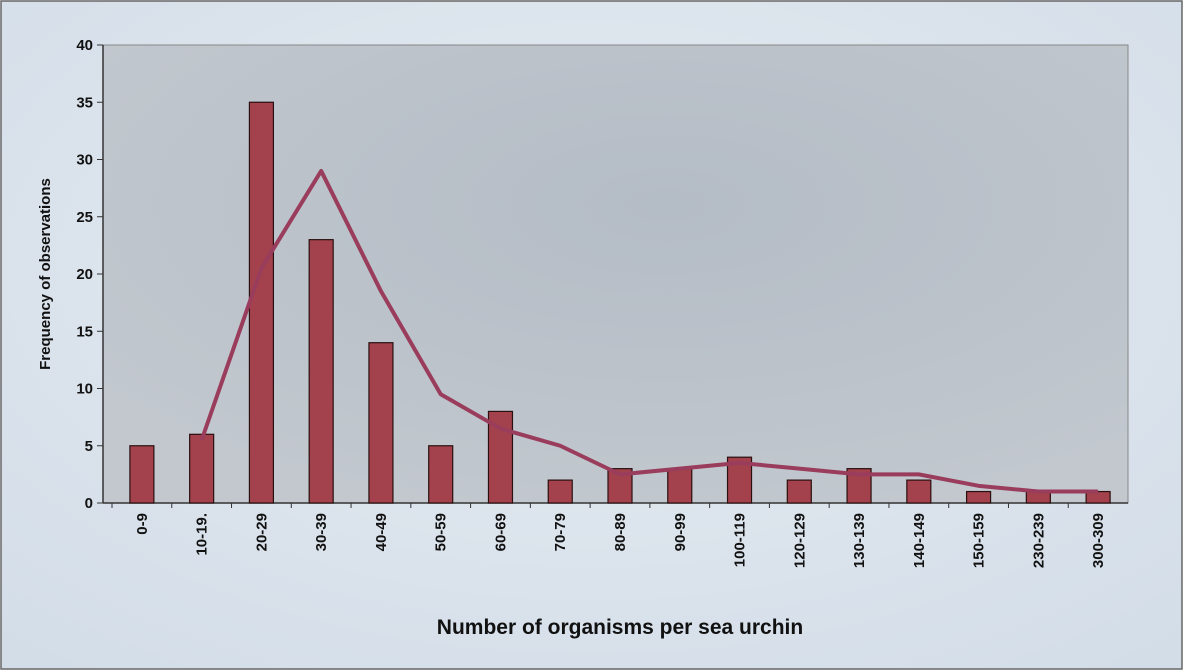 This screenshot has height=670, width=1183. I want to click on x-tick-label: 30-39, so click(321, 532).